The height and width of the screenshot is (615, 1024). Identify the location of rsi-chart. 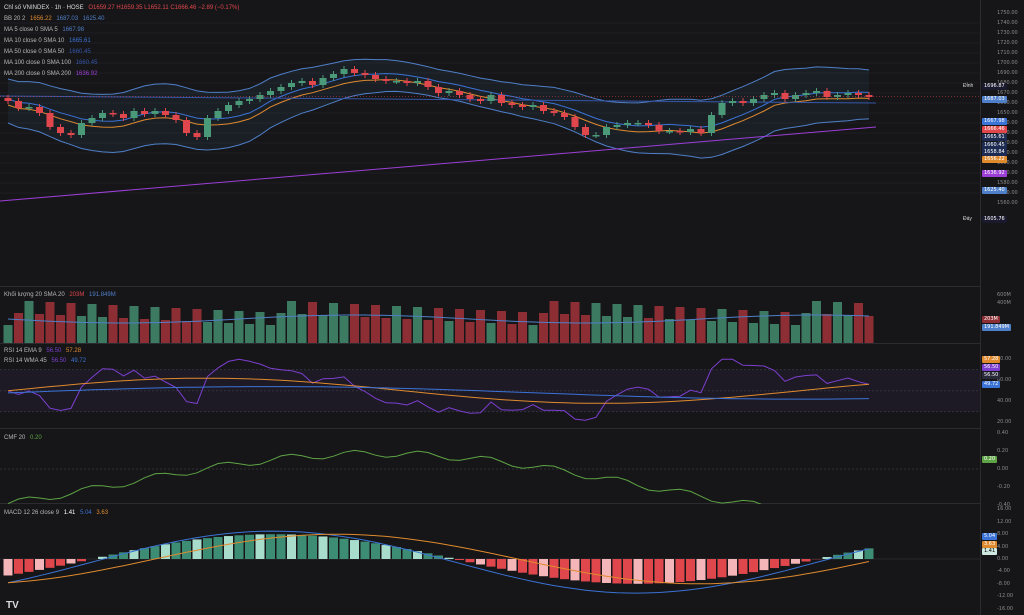
(490, 386).